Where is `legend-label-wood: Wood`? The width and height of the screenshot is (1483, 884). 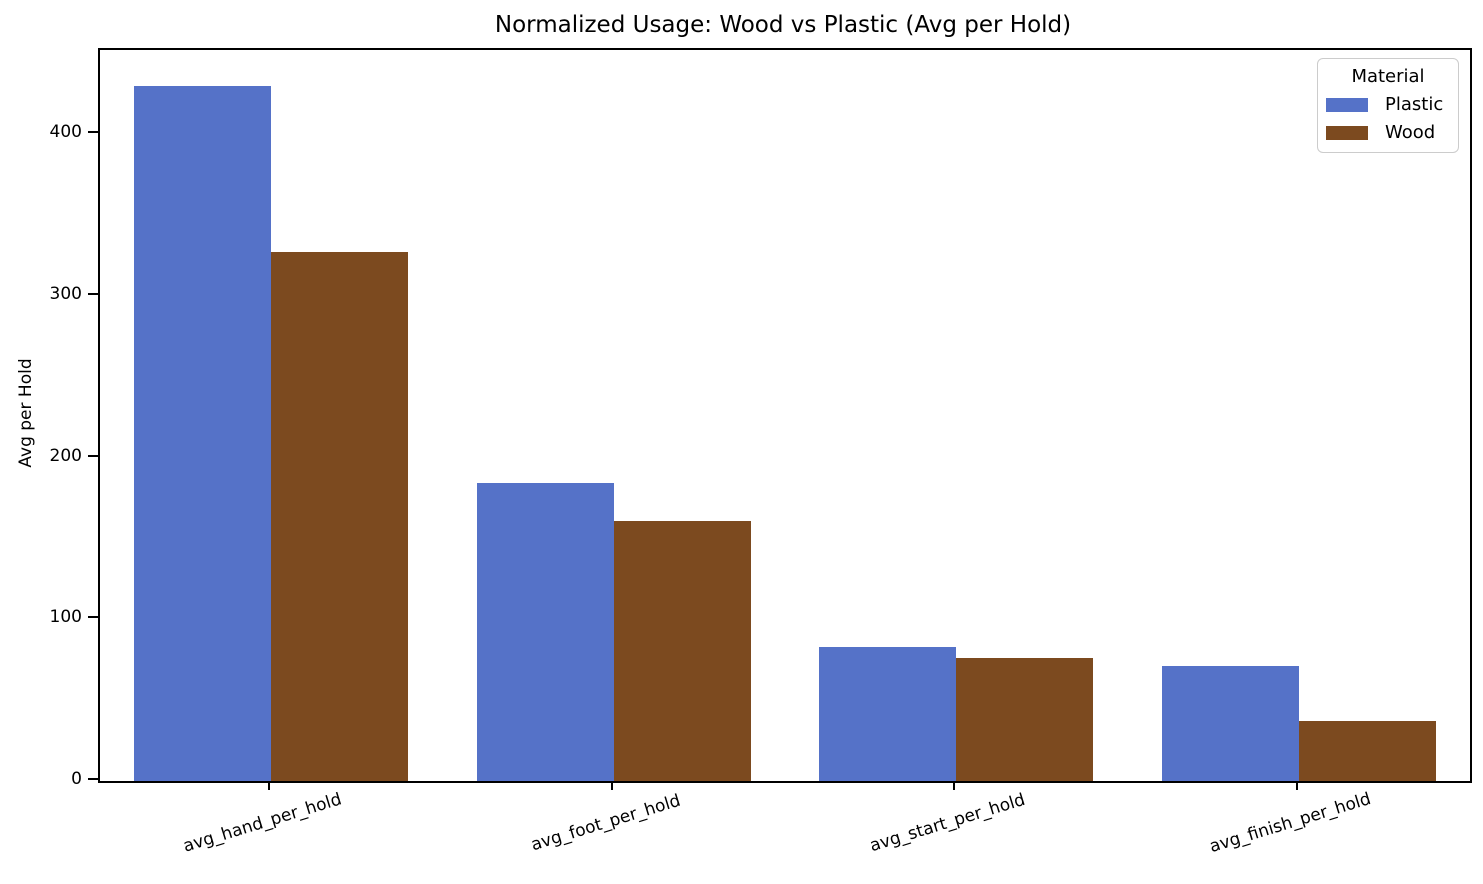 legend-label-wood: Wood is located at coordinates (1410, 132).